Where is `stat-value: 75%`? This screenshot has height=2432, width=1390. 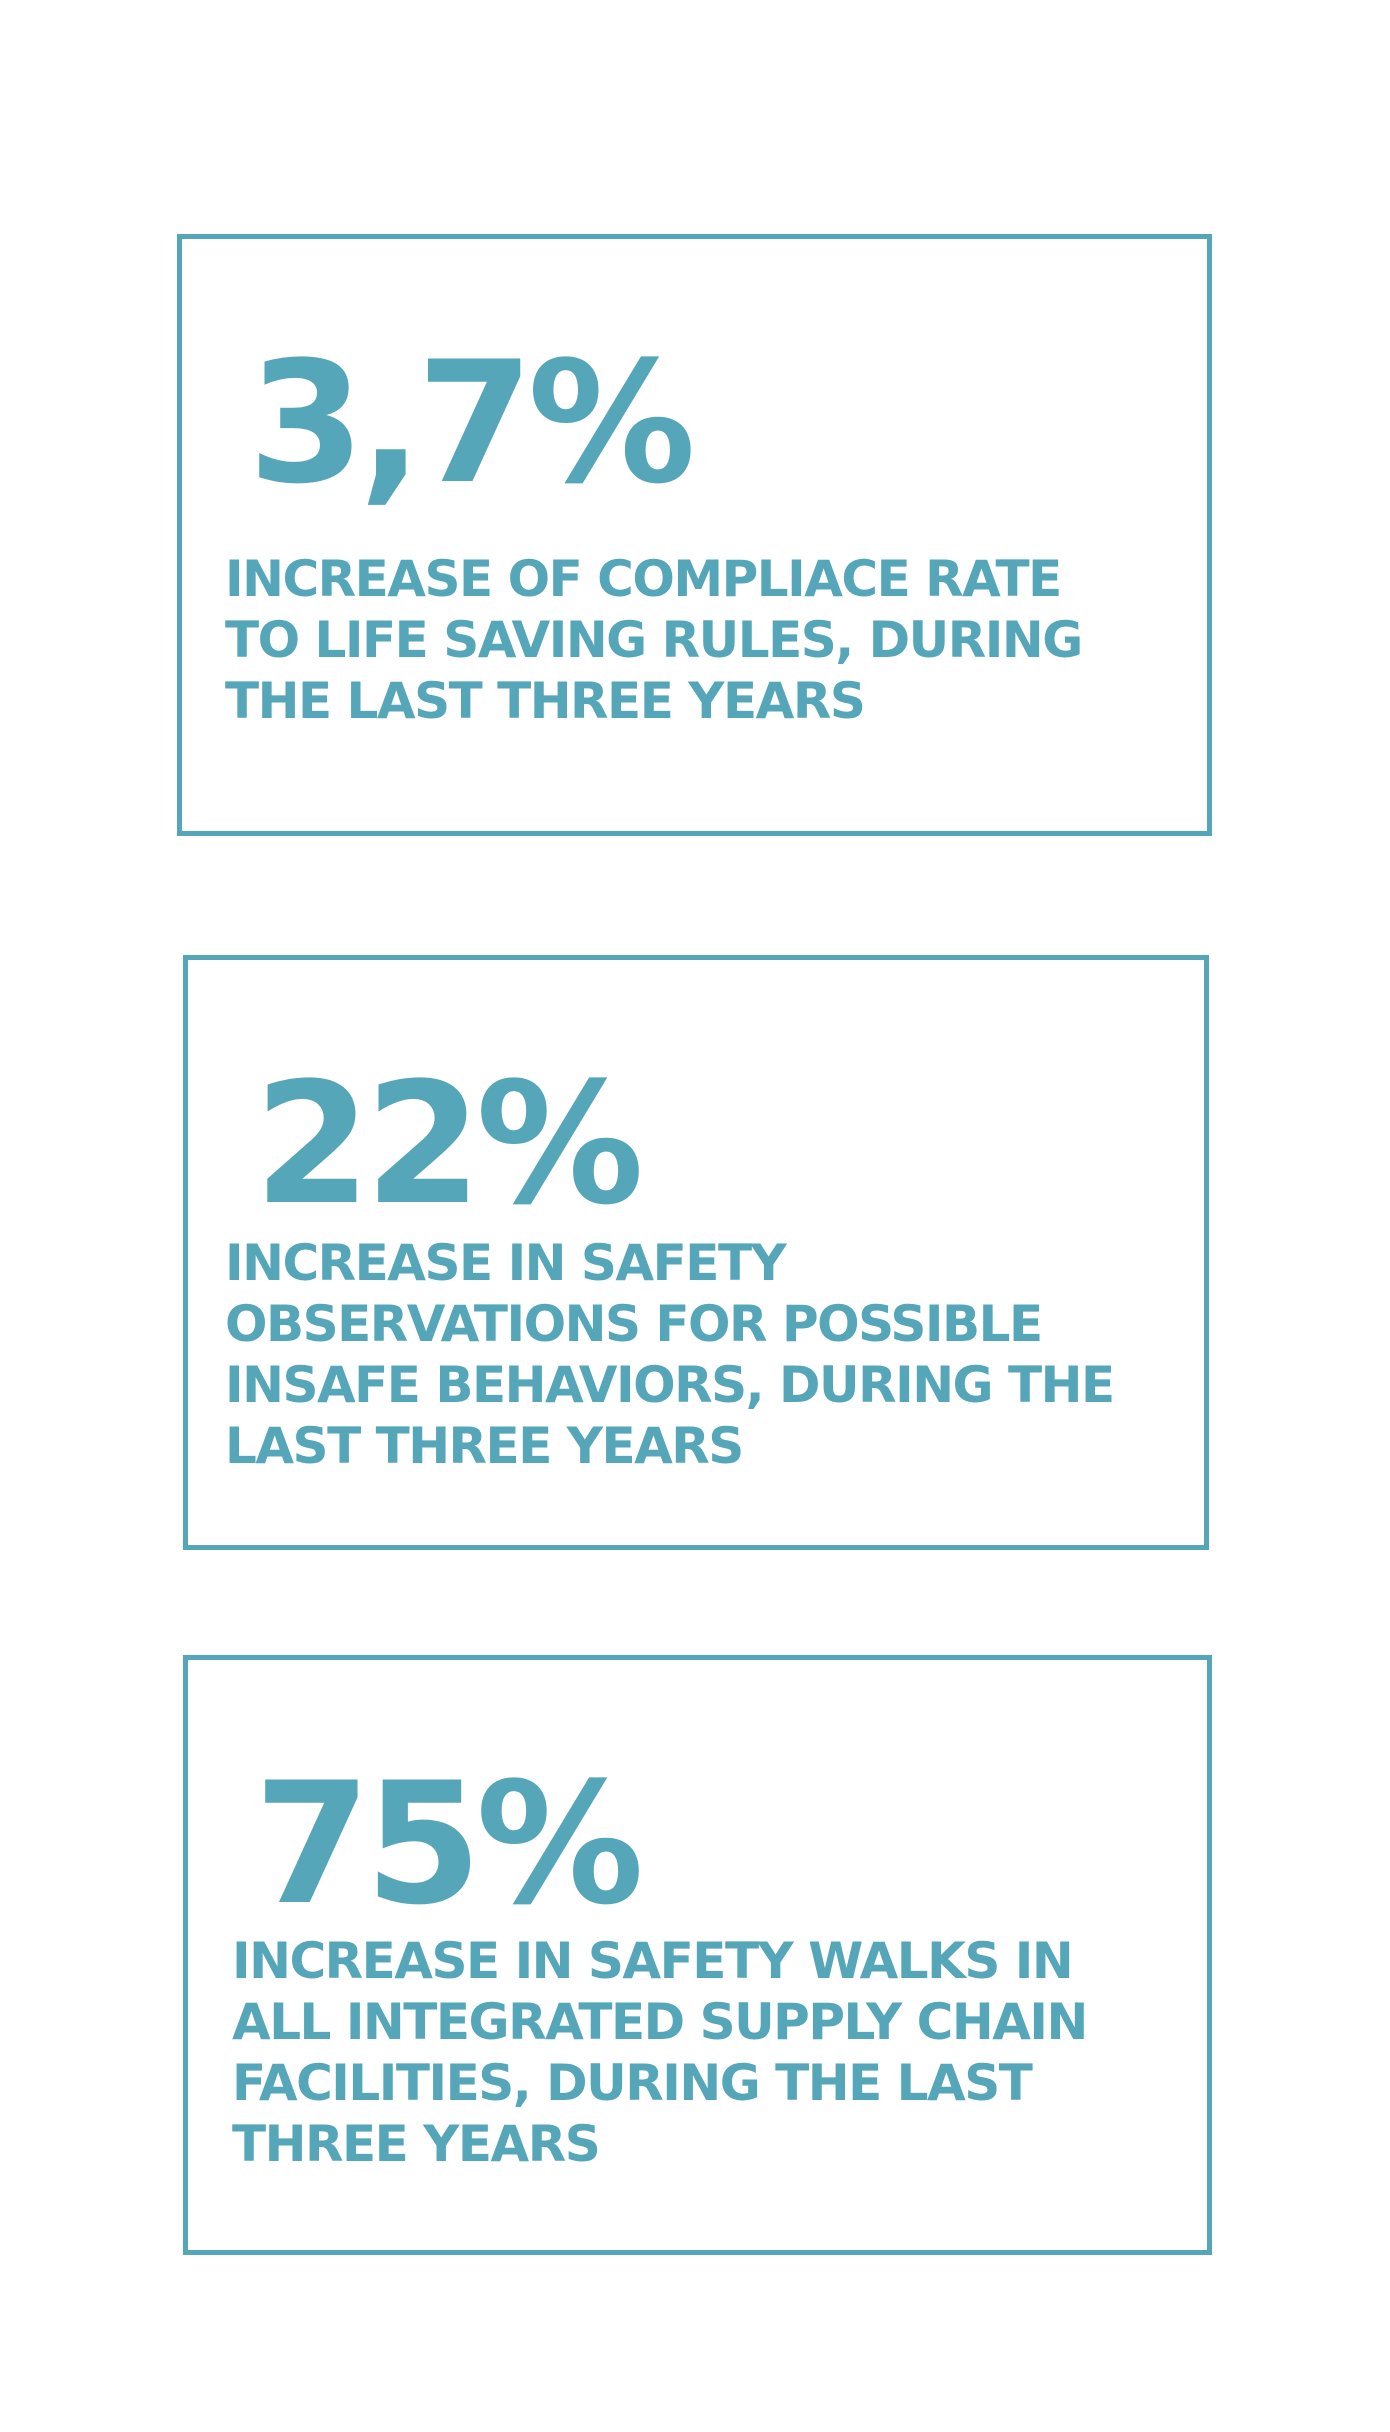 stat-value: 75% is located at coordinates (449, 1844).